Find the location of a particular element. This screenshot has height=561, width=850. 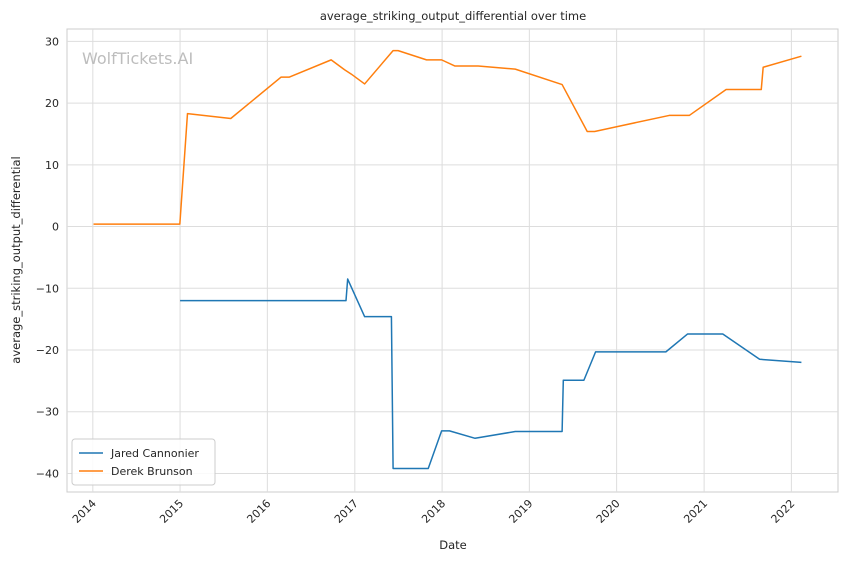

y-tick-label: −20 is located at coordinates (47, 350).